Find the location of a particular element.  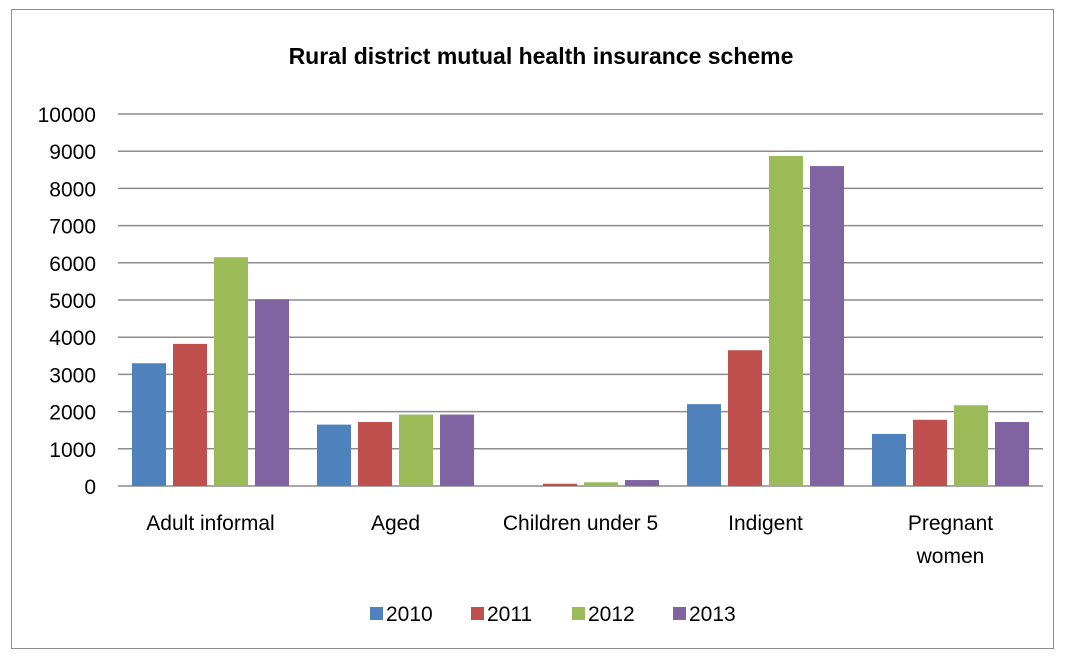

y-tick-label: 6000 is located at coordinates (72, 264).